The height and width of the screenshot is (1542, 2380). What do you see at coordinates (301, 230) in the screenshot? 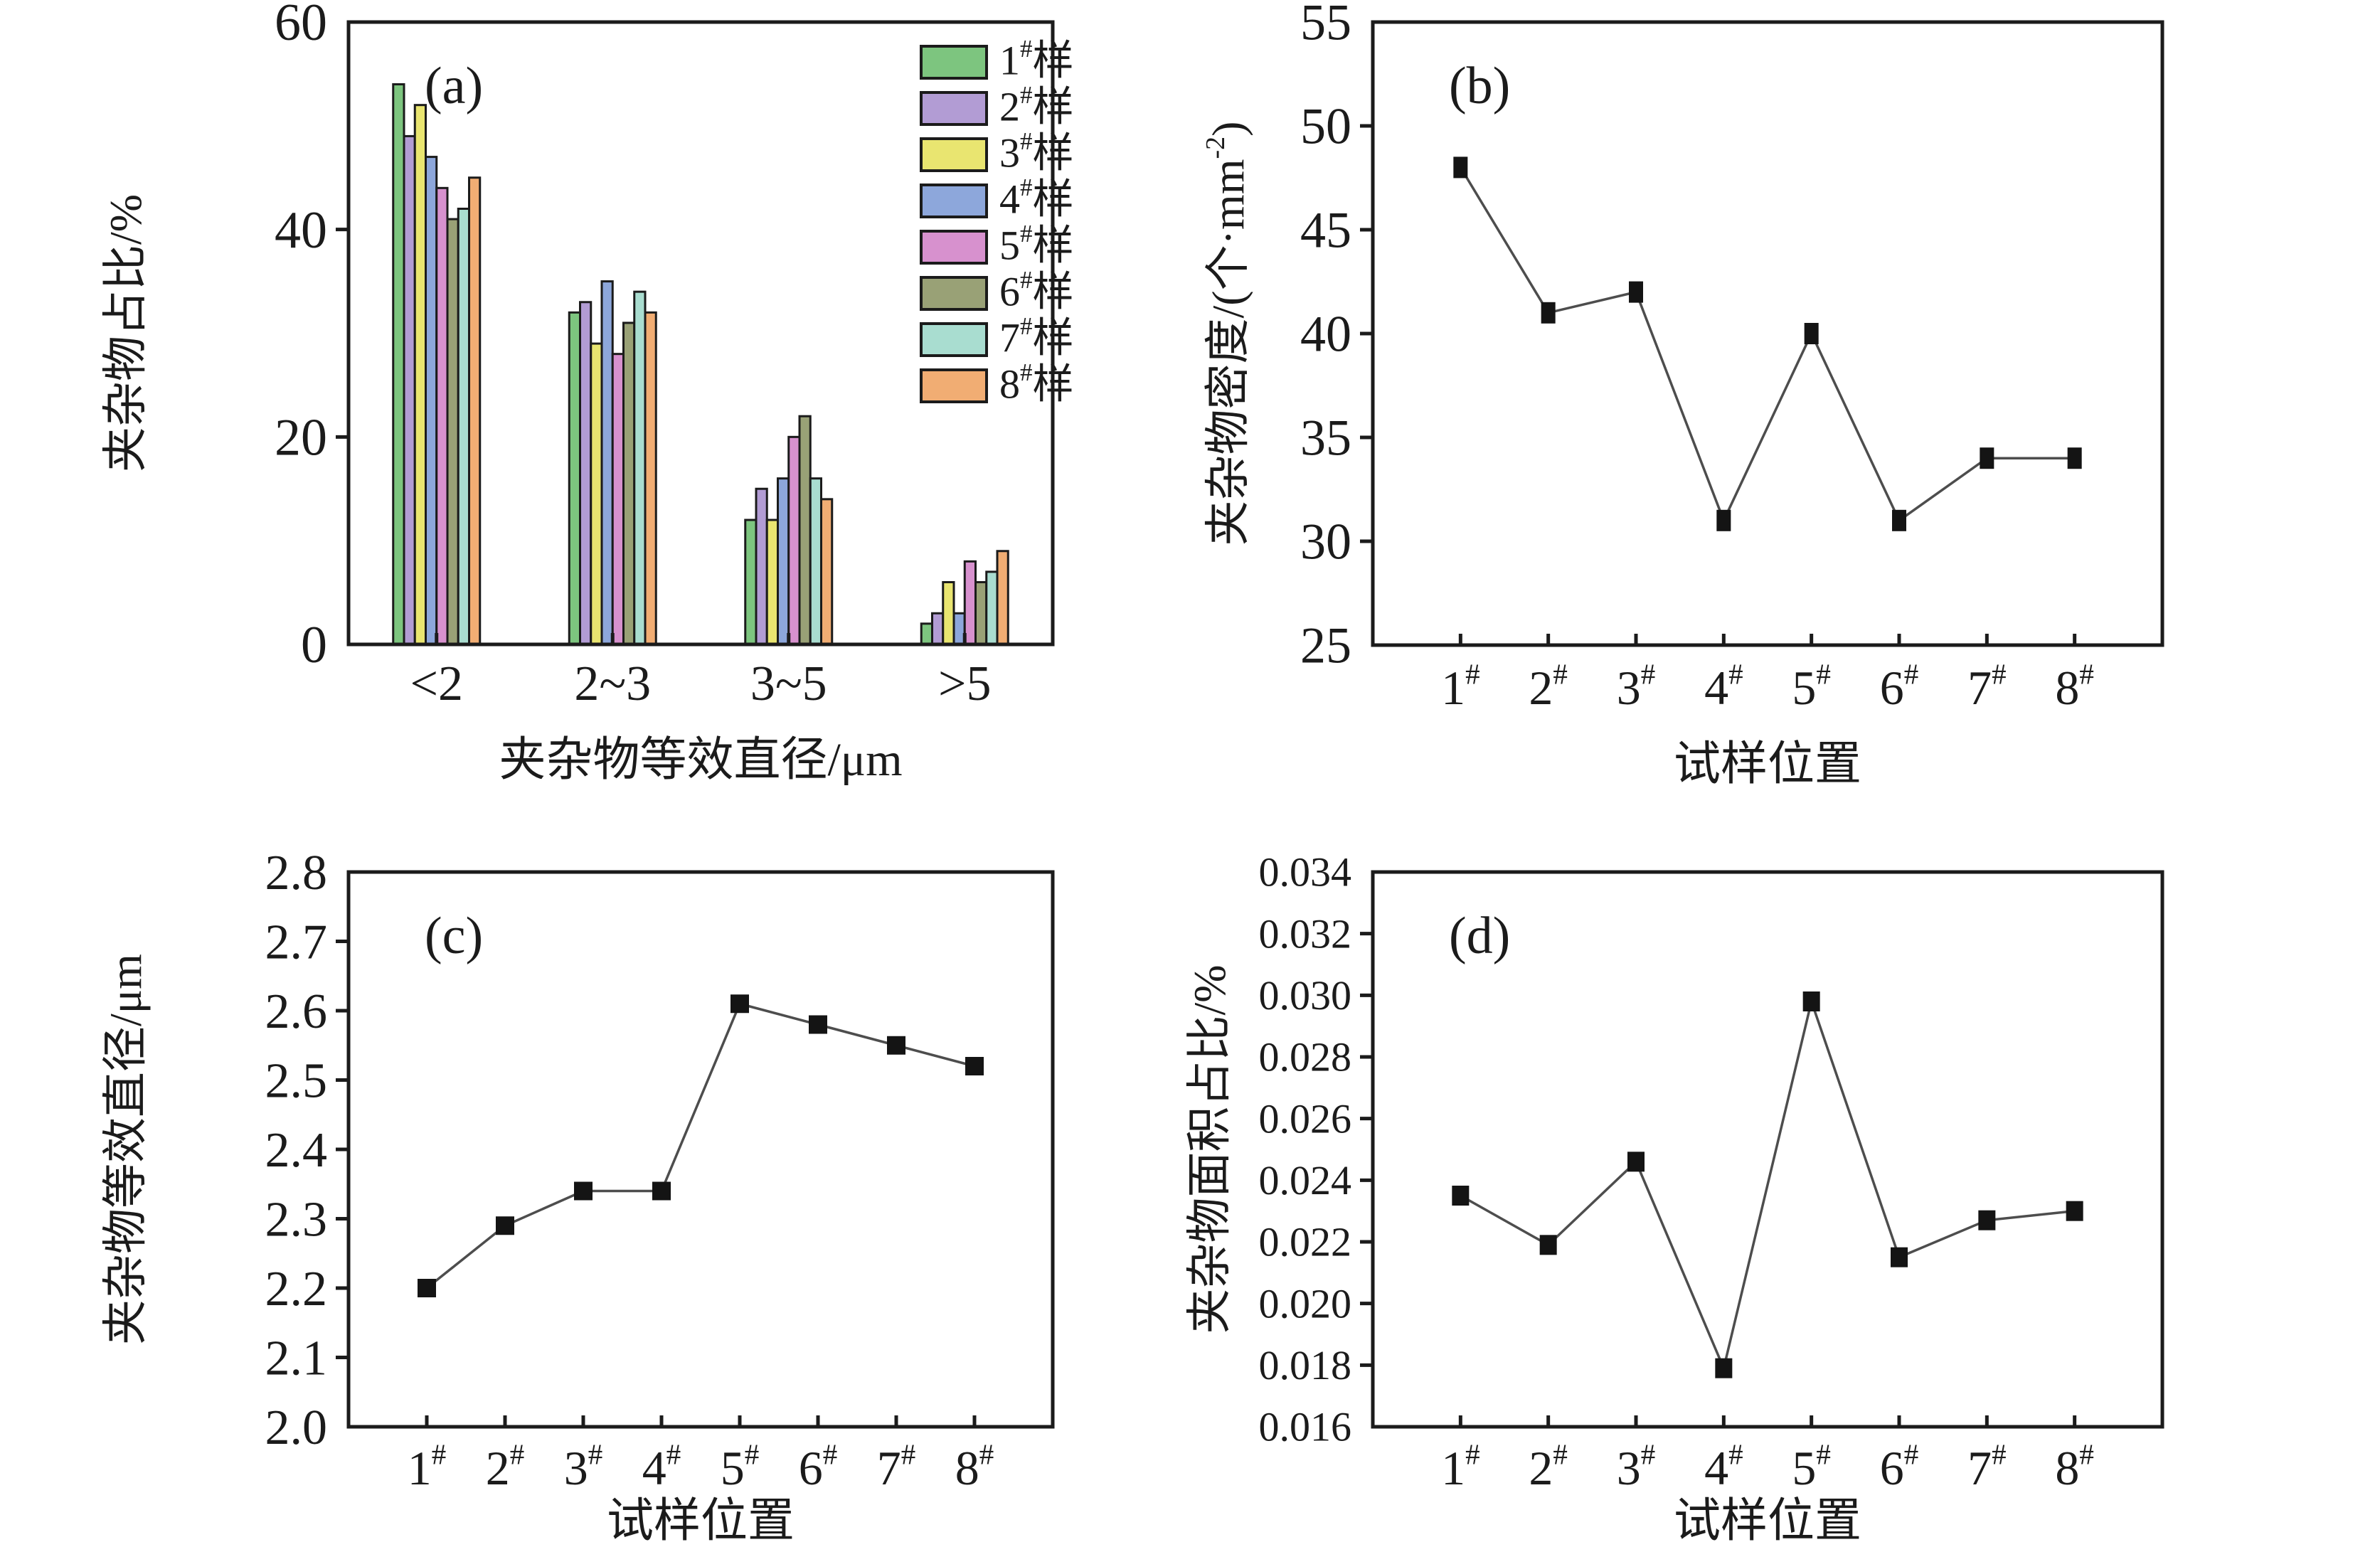
I see `y-tick-label: 40` at bounding box center [301, 230].